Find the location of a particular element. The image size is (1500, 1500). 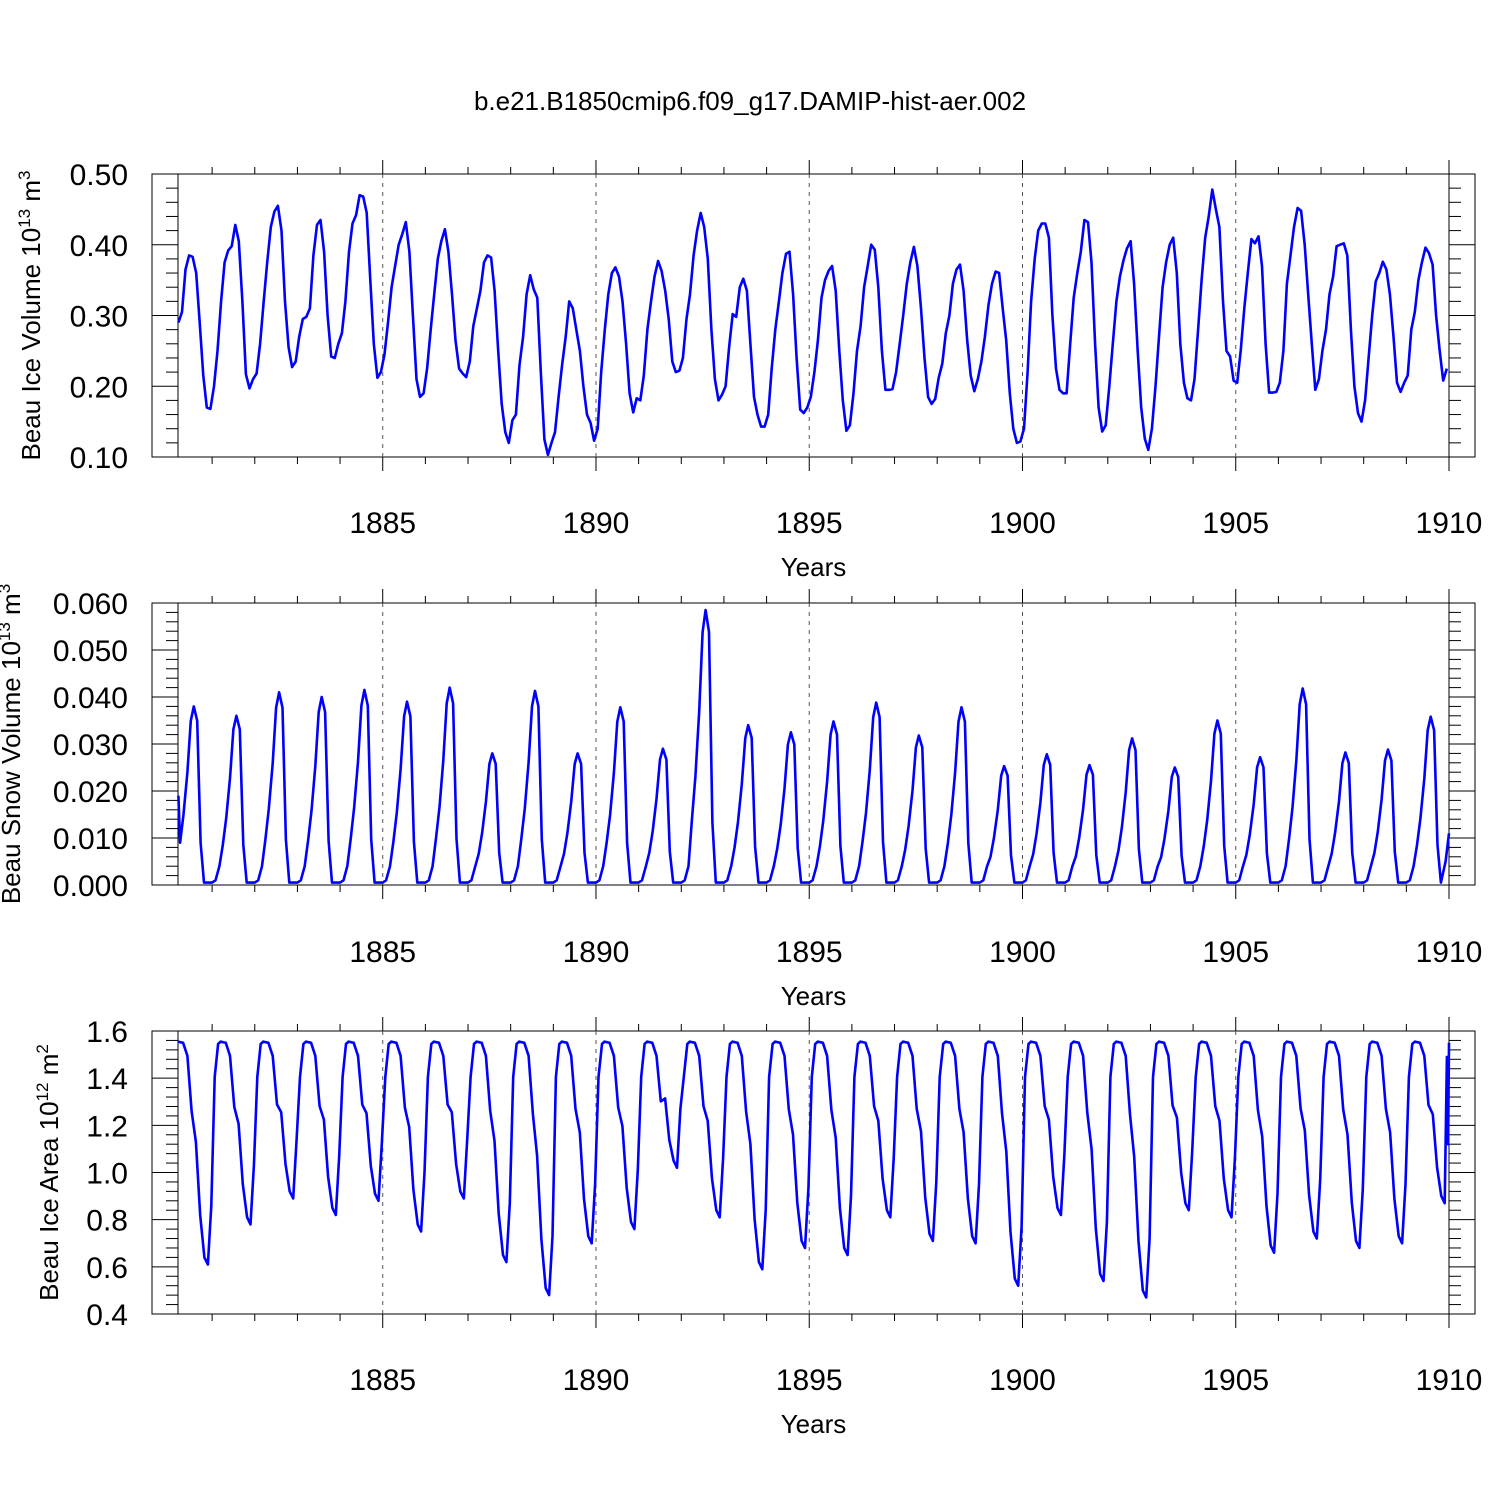

y-tick-label: 0.030 is located at coordinates (90, 745).